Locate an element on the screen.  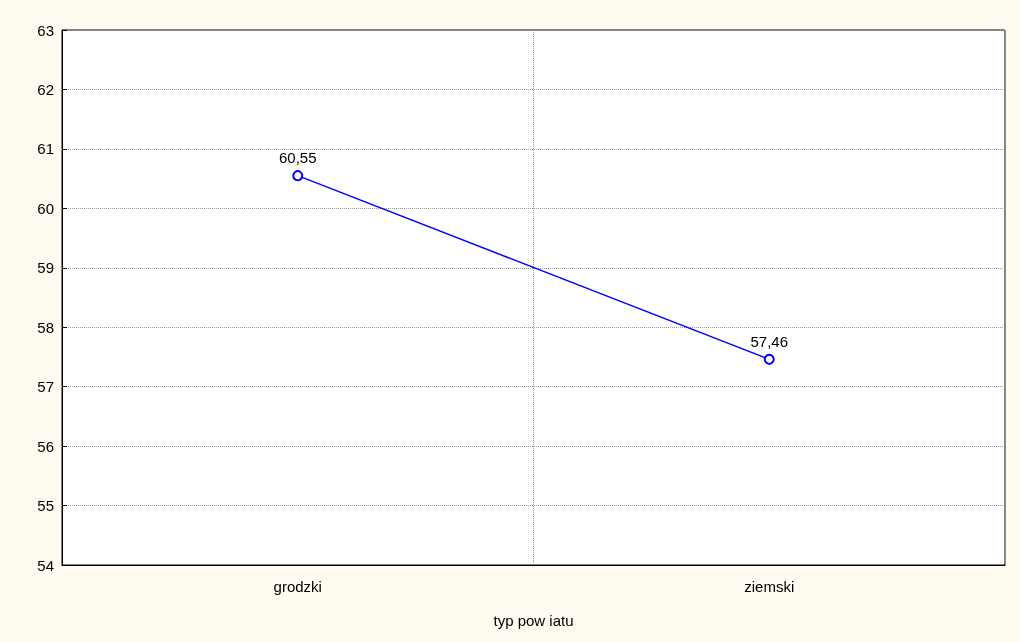
y-tick-label: 56 is located at coordinates (45, 446).